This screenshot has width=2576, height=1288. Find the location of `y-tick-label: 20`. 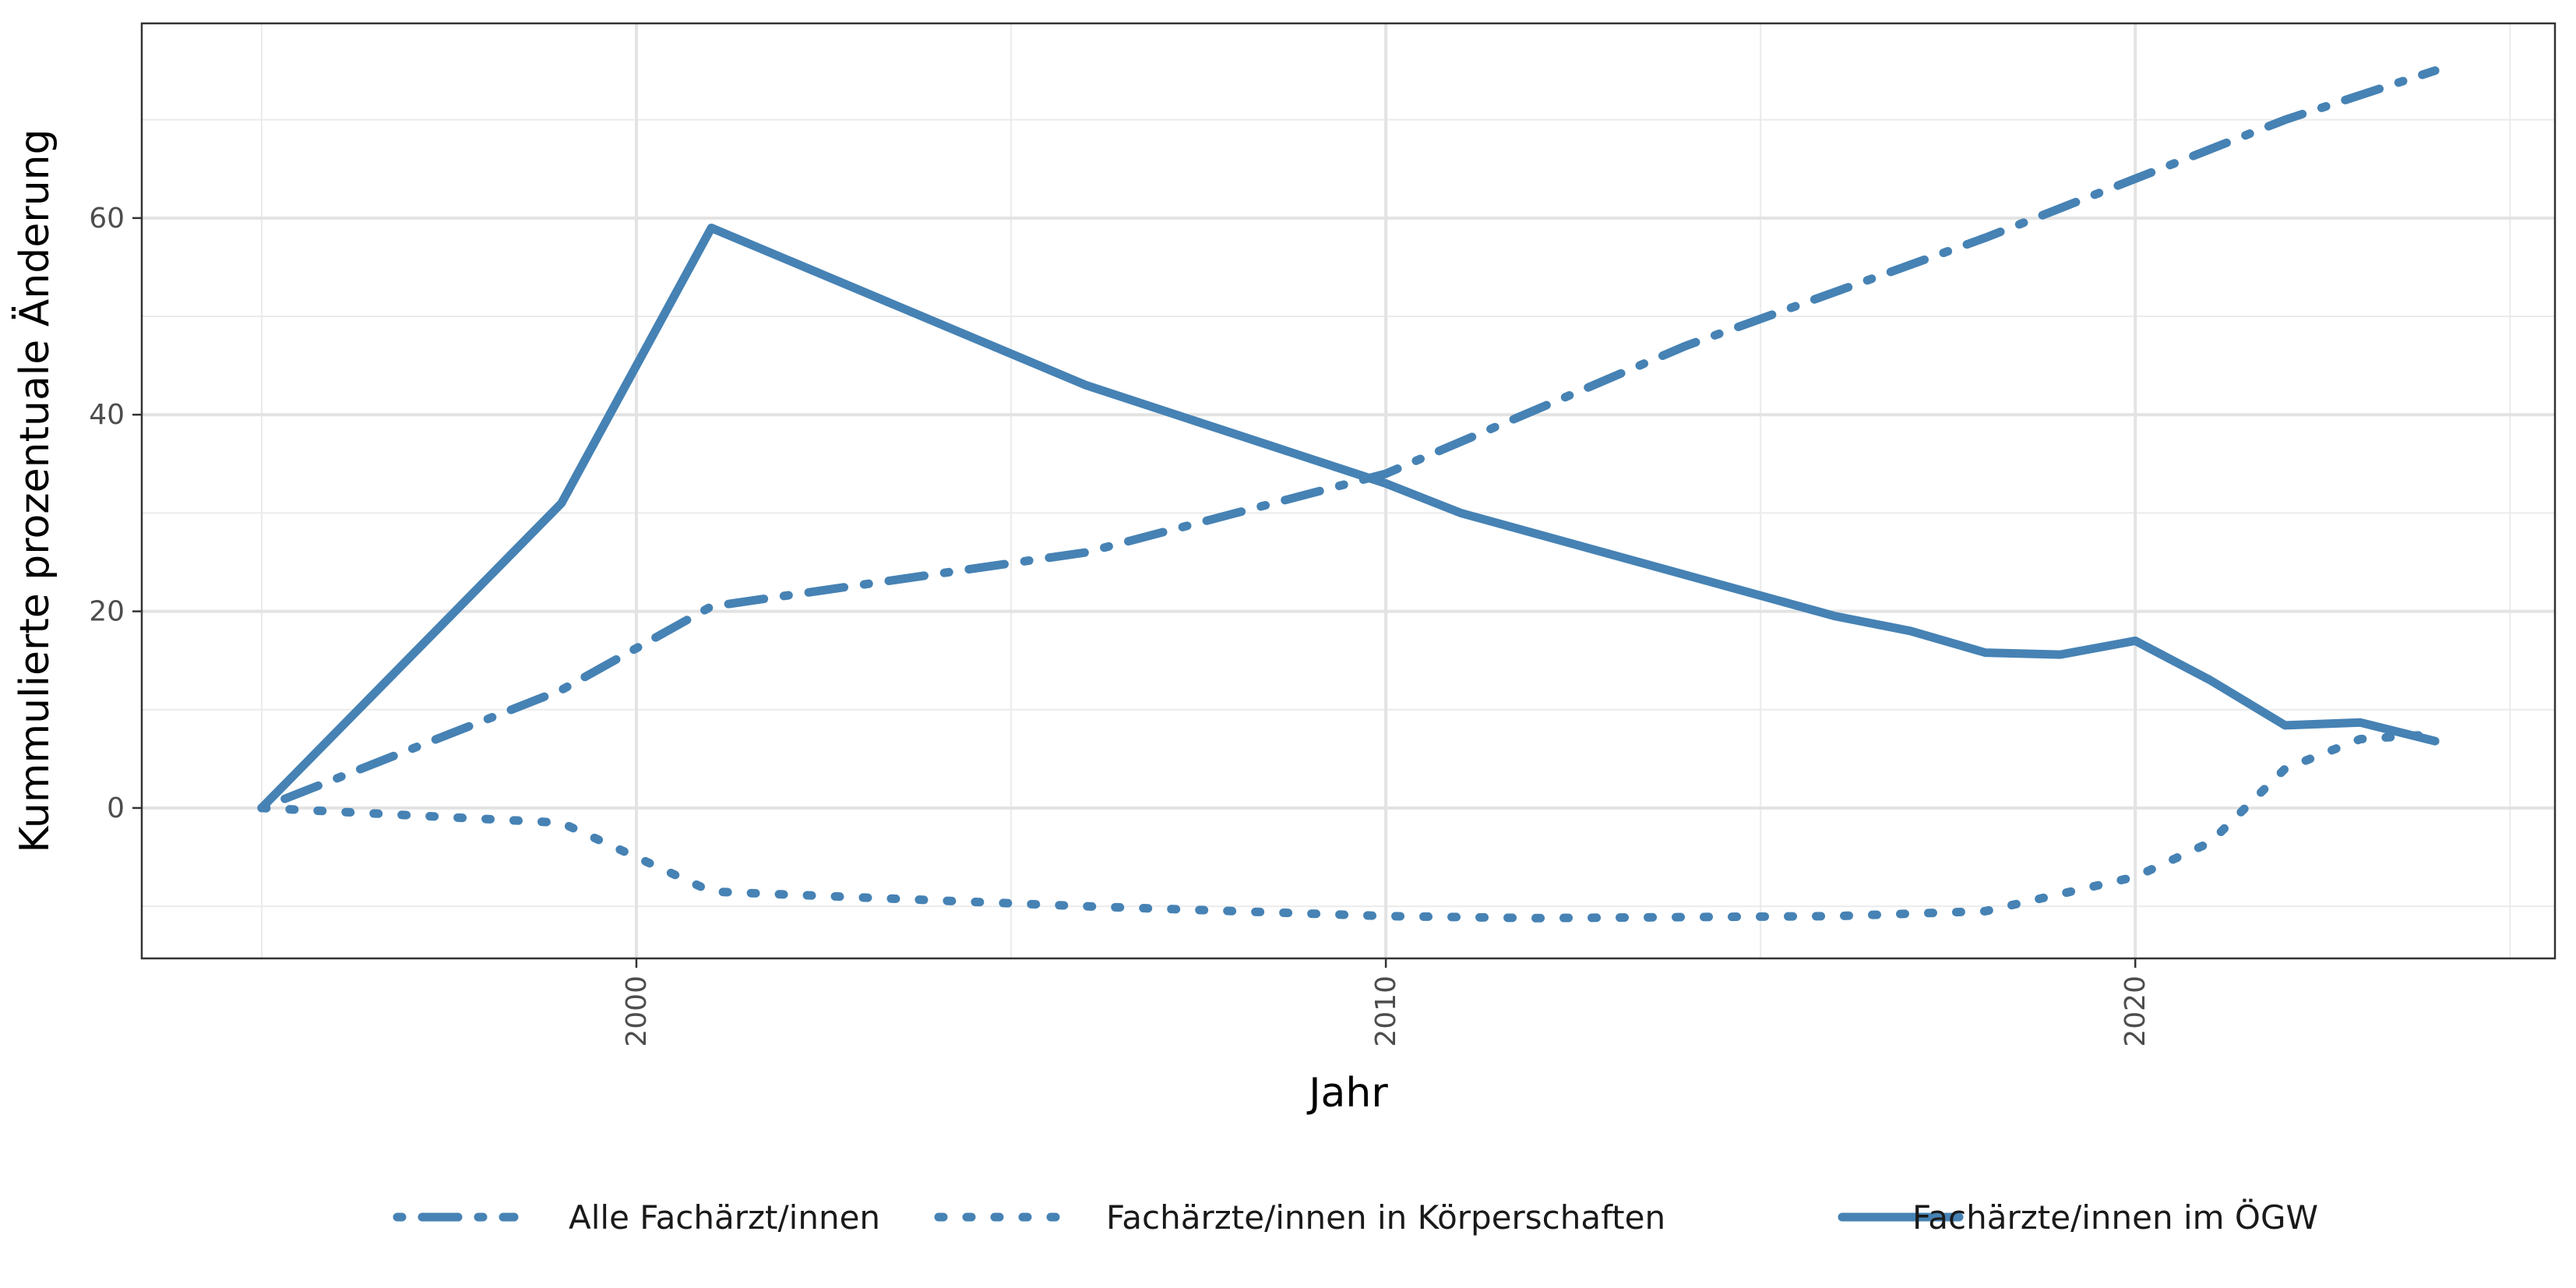

y-tick-label: 20 is located at coordinates (107, 612).